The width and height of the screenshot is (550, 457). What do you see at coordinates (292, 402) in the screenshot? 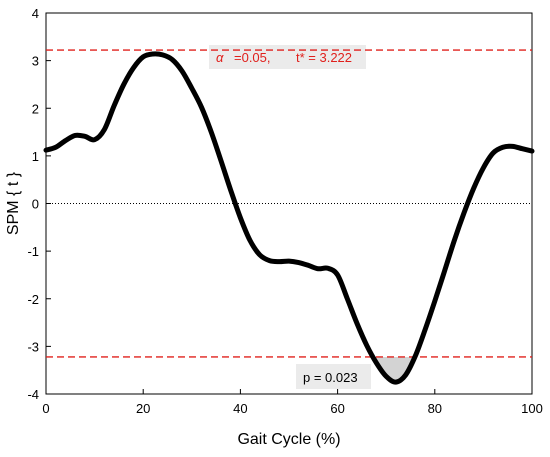
I see `x-axis-ticks: 0 20 40 60 80 100` at bounding box center [292, 402].